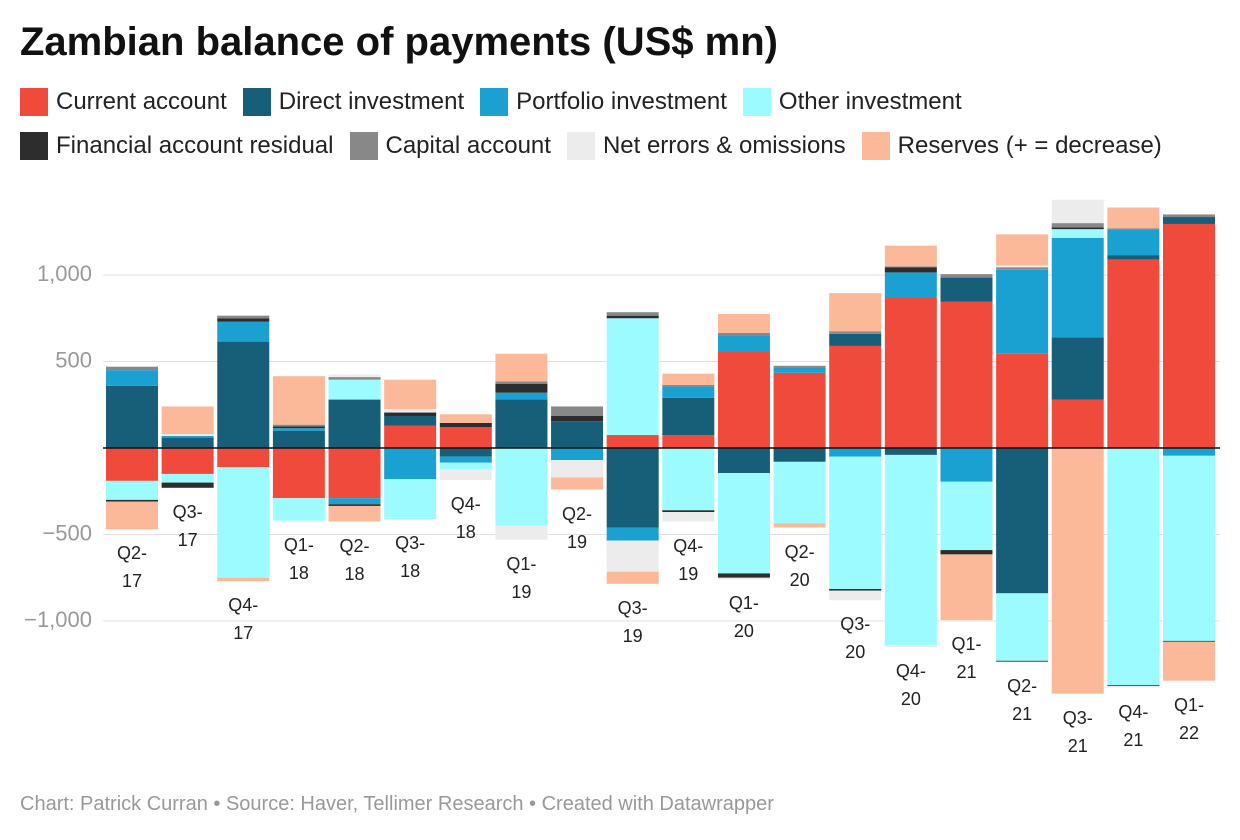 The height and width of the screenshot is (840, 1240). Describe the element at coordinates (468, 145) in the screenshot. I see `legend-label: Capital account` at that location.